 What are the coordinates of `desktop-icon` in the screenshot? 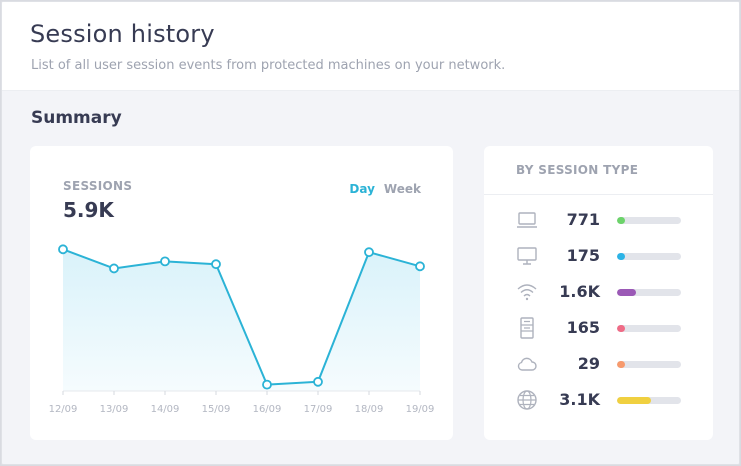 It's located at (527, 256).